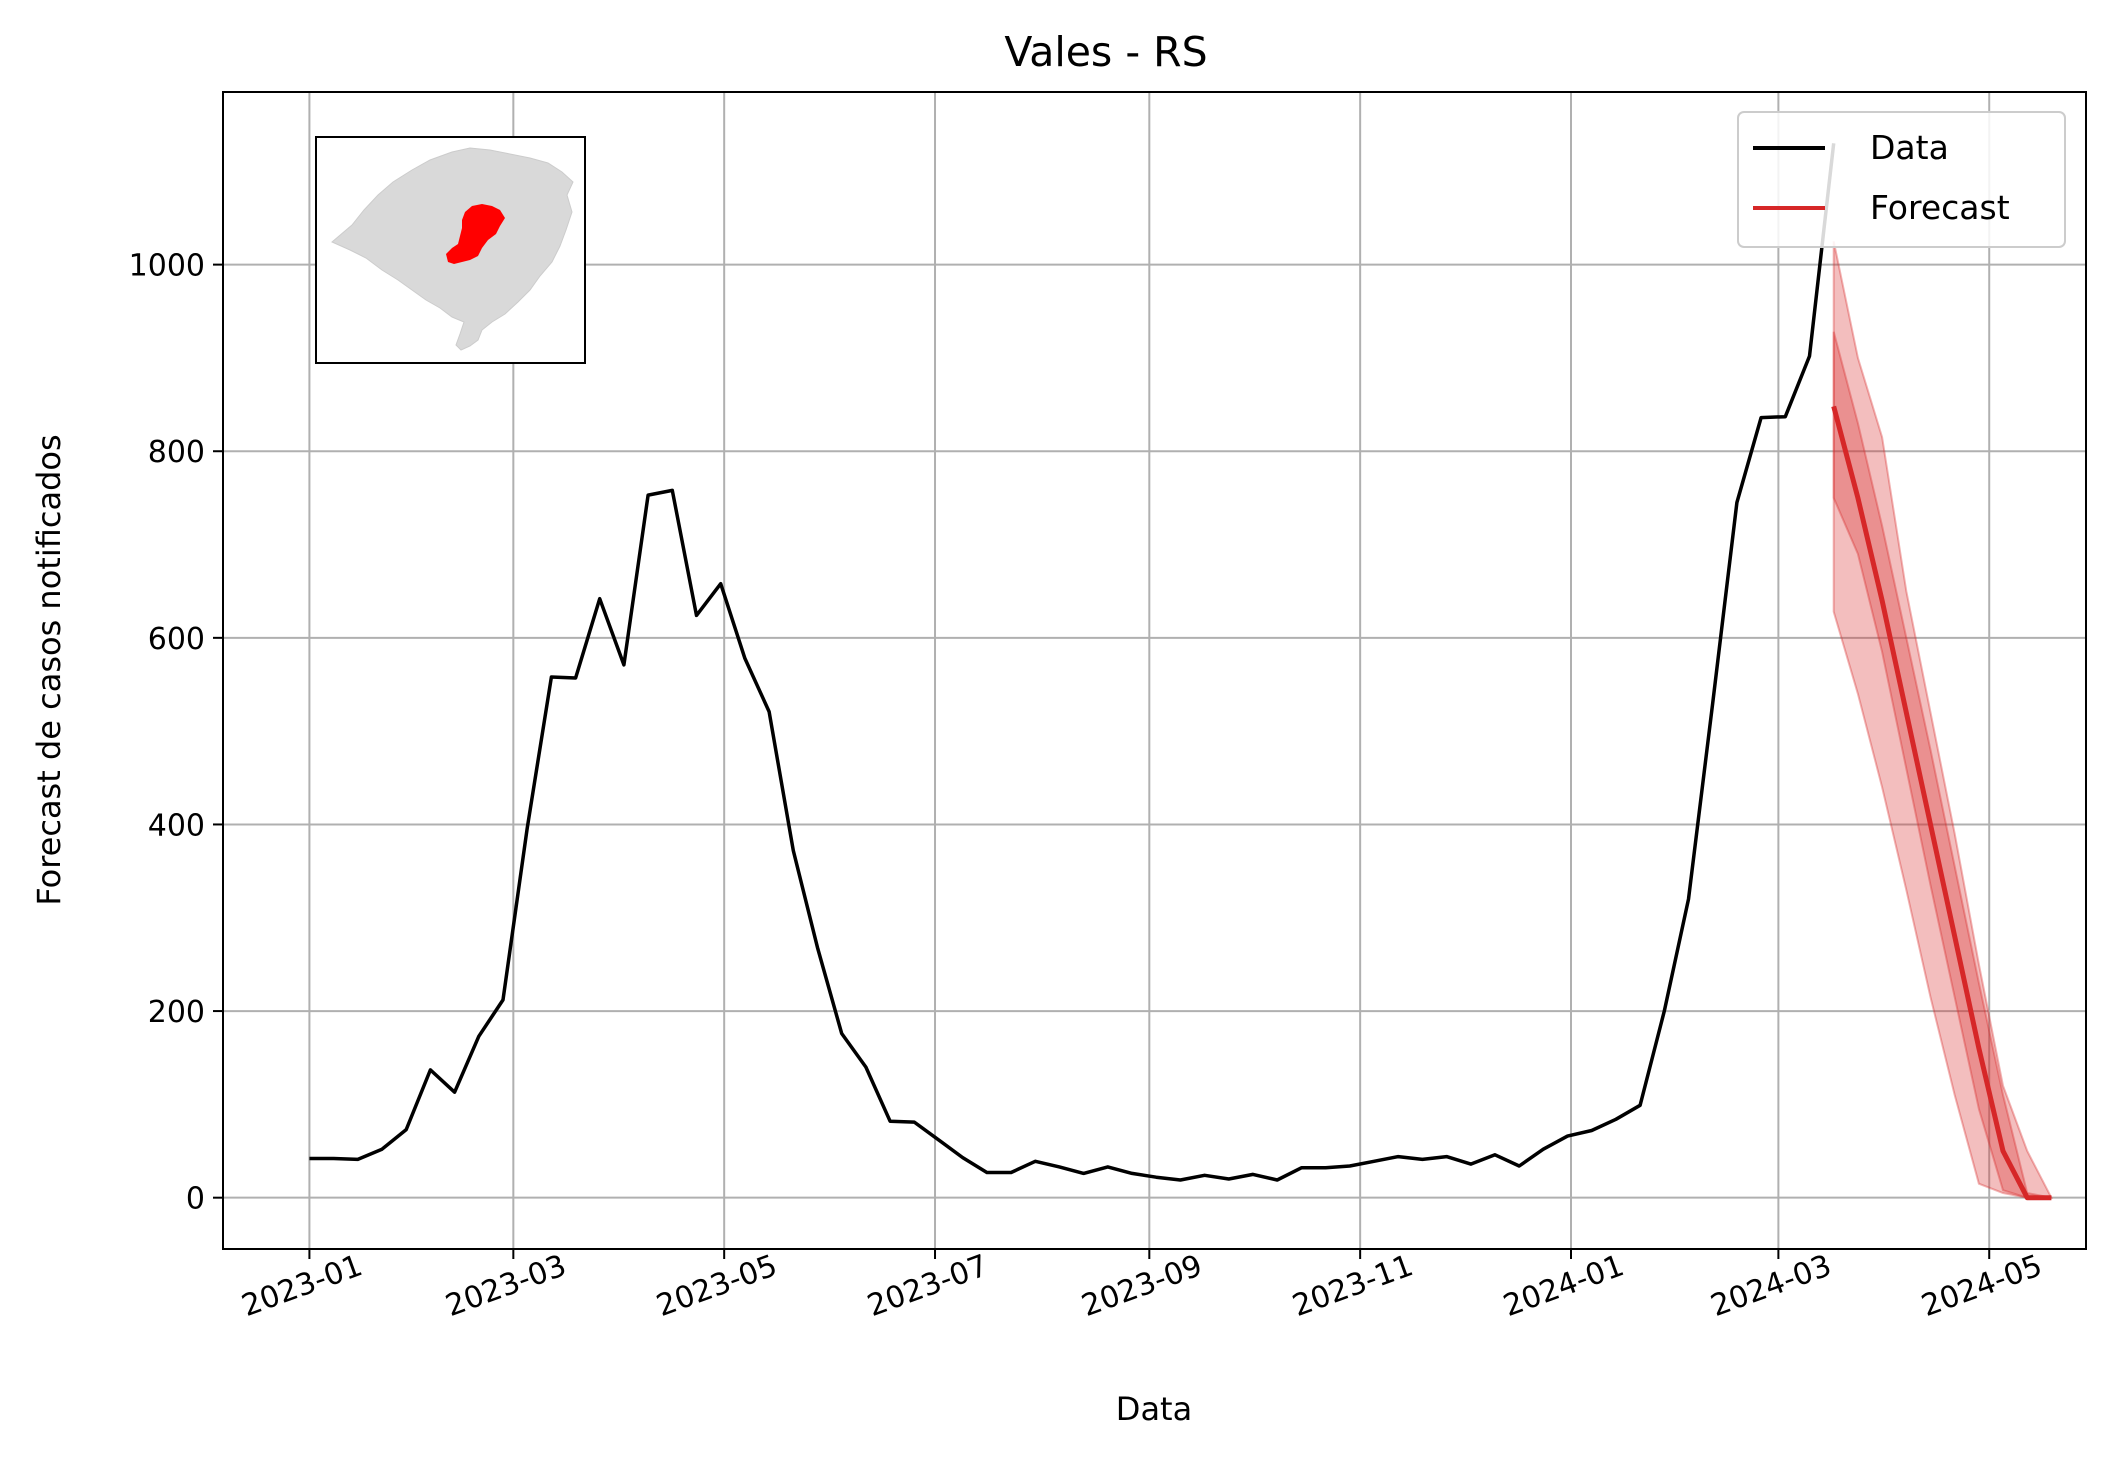  I want to click on x-tick-label: 2024-05, so click(1982, 1286).